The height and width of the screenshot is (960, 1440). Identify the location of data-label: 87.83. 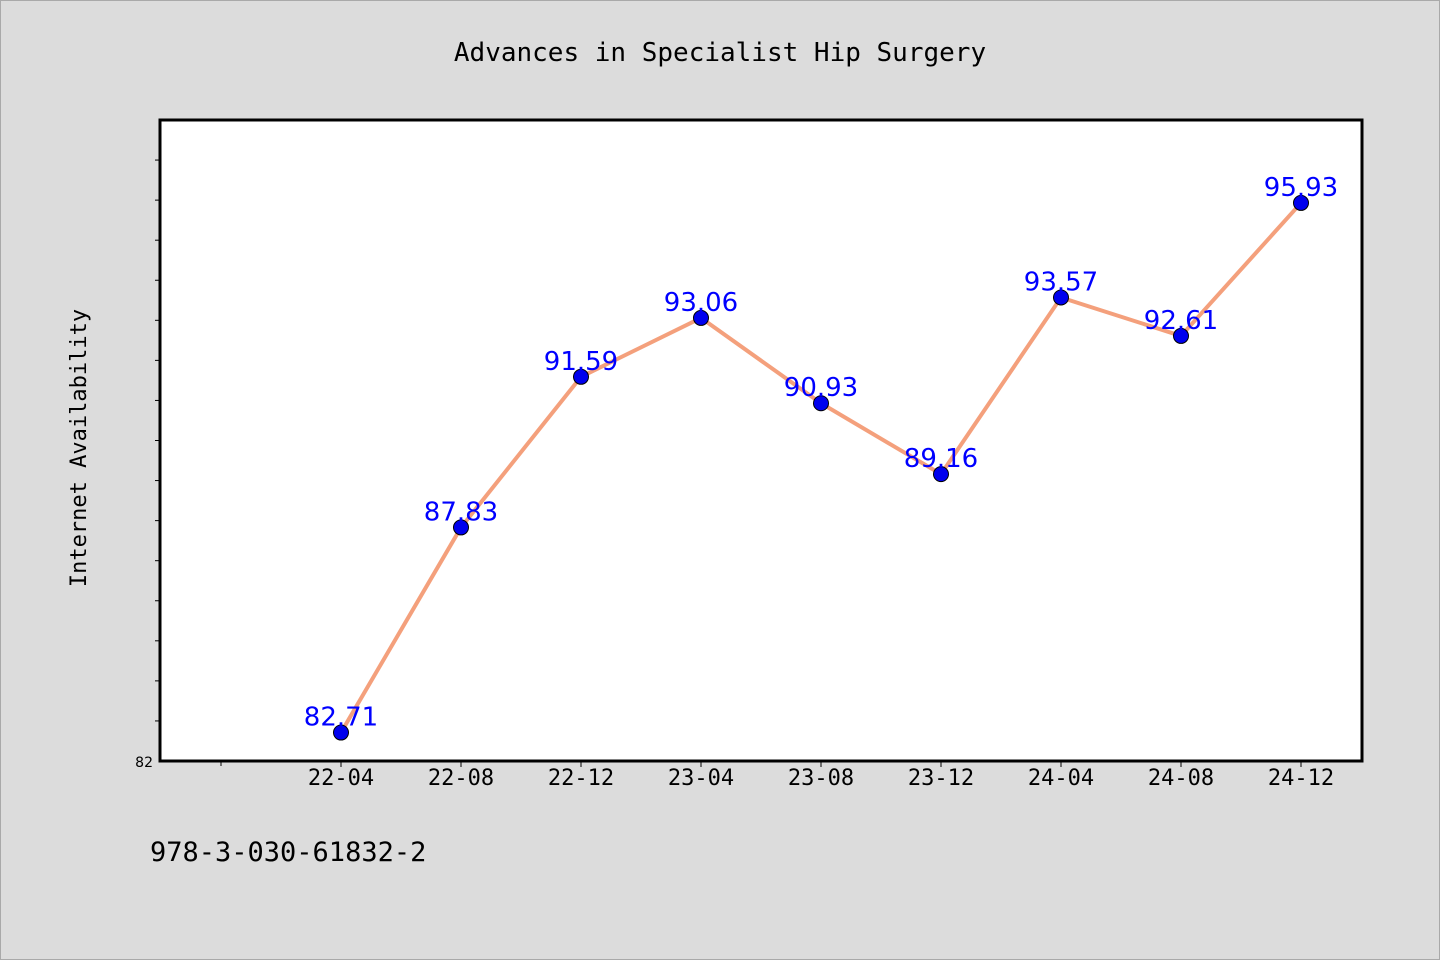
(461, 512).